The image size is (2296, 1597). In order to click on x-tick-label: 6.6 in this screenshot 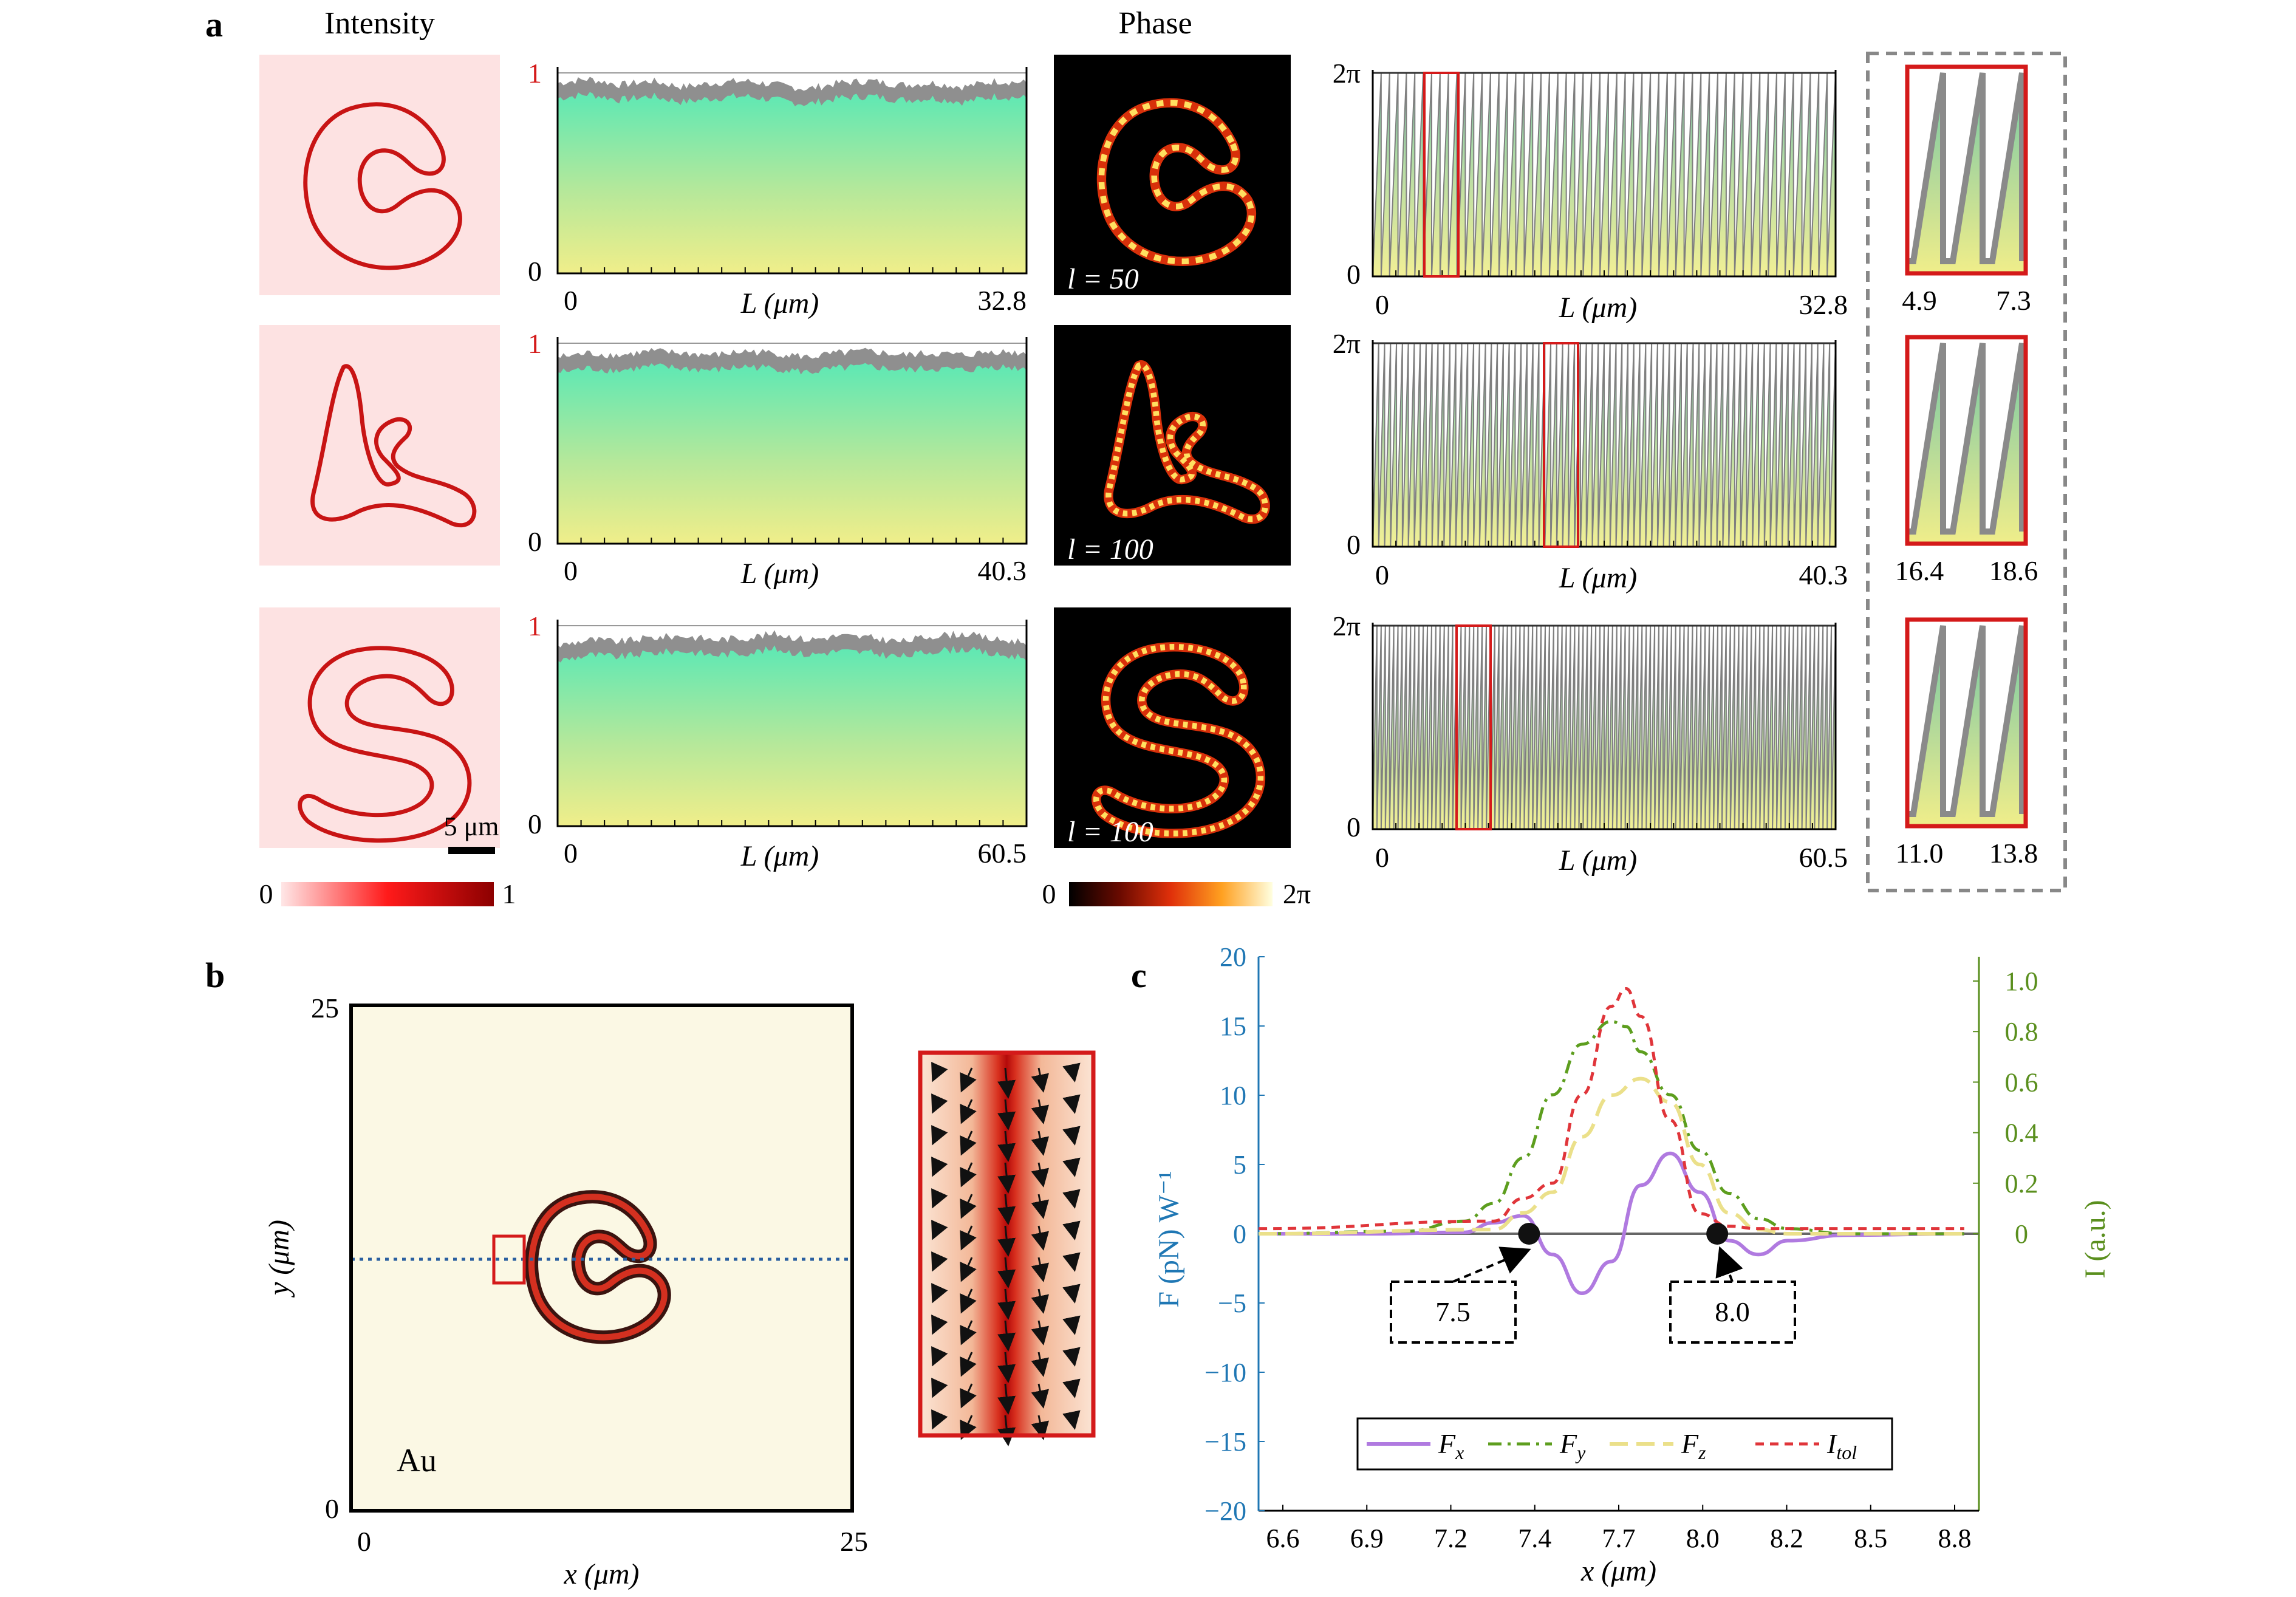, I will do `click(1283, 1538)`.